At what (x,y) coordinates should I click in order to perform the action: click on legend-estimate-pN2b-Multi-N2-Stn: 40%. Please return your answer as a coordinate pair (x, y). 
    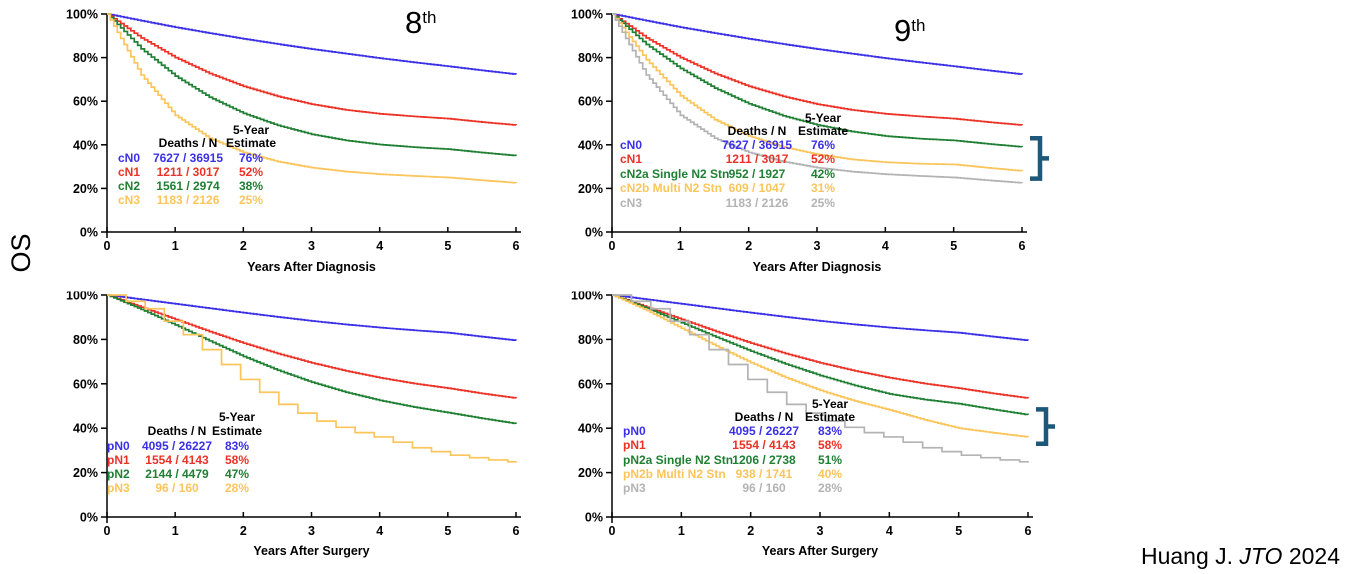
    Looking at the image, I should click on (830, 473).